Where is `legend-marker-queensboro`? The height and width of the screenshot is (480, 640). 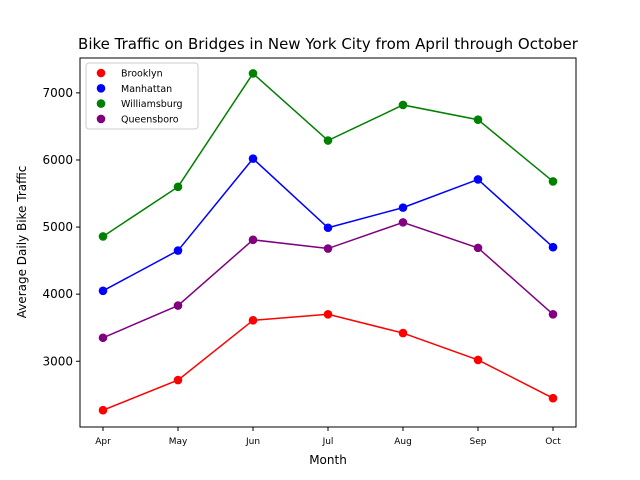
legend-marker-queensboro is located at coordinates (101, 119).